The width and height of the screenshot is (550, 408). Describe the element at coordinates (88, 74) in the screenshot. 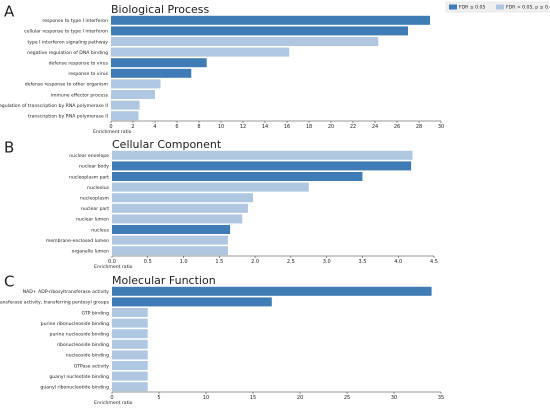

I see `category-label: response to virus` at that location.